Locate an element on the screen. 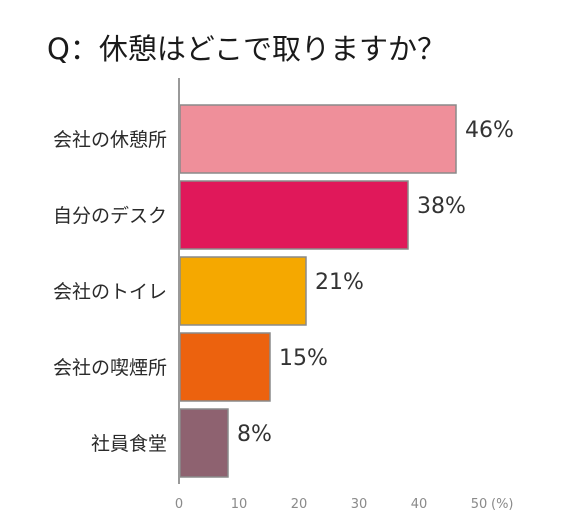  value-label-1: 46% is located at coordinates (489, 130).